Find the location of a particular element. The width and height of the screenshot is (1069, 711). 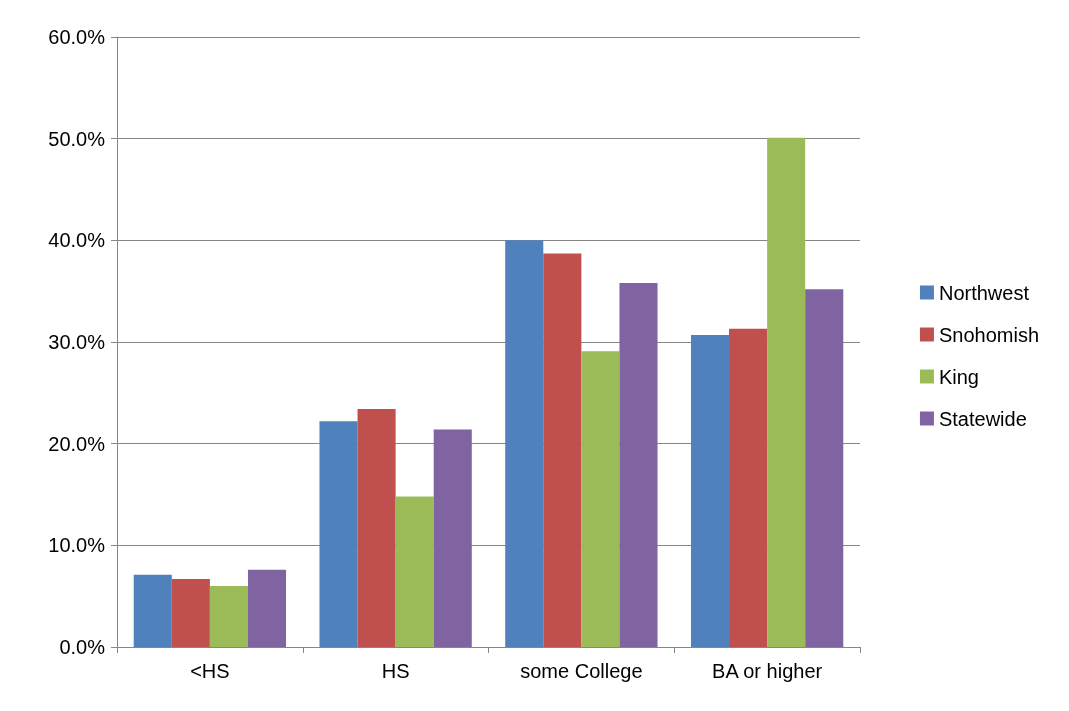

legend-label: King is located at coordinates (958, 376).